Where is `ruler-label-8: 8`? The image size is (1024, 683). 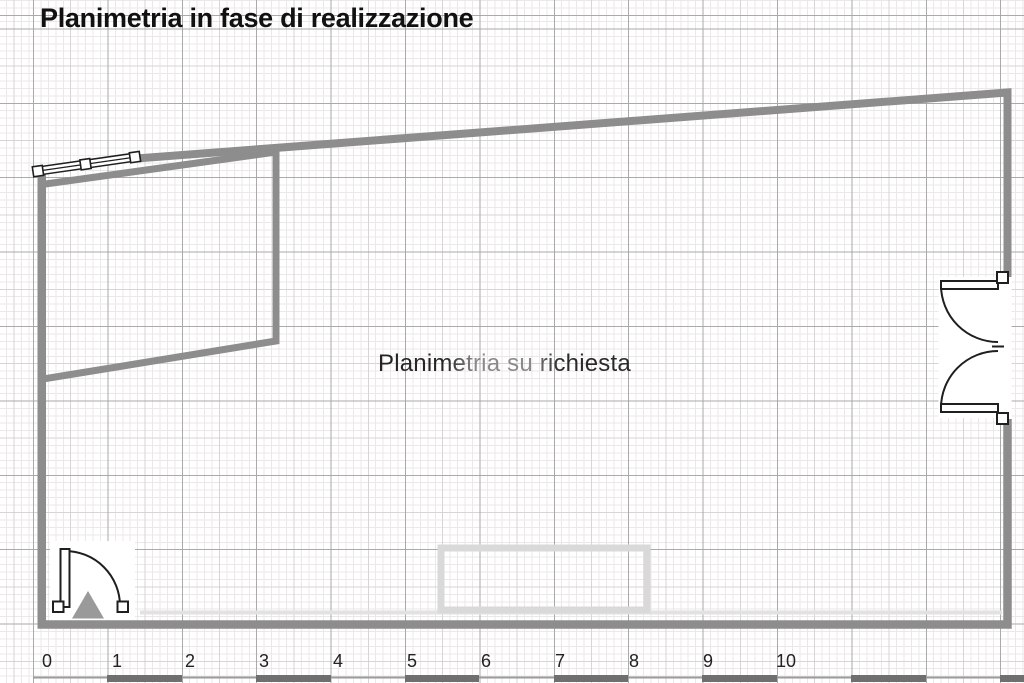 ruler-label-8: 8 is located at coordinates (634, 661).